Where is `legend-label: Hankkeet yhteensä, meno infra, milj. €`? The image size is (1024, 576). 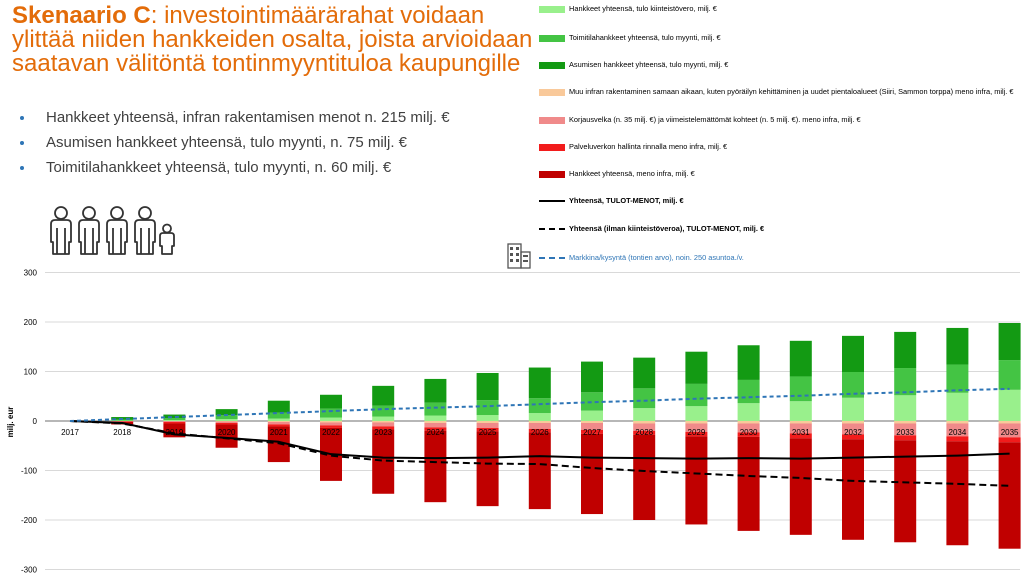 legend-label: Hankkeet yhteensä, meno infra, milj. € is located at coordinates (632, 173).